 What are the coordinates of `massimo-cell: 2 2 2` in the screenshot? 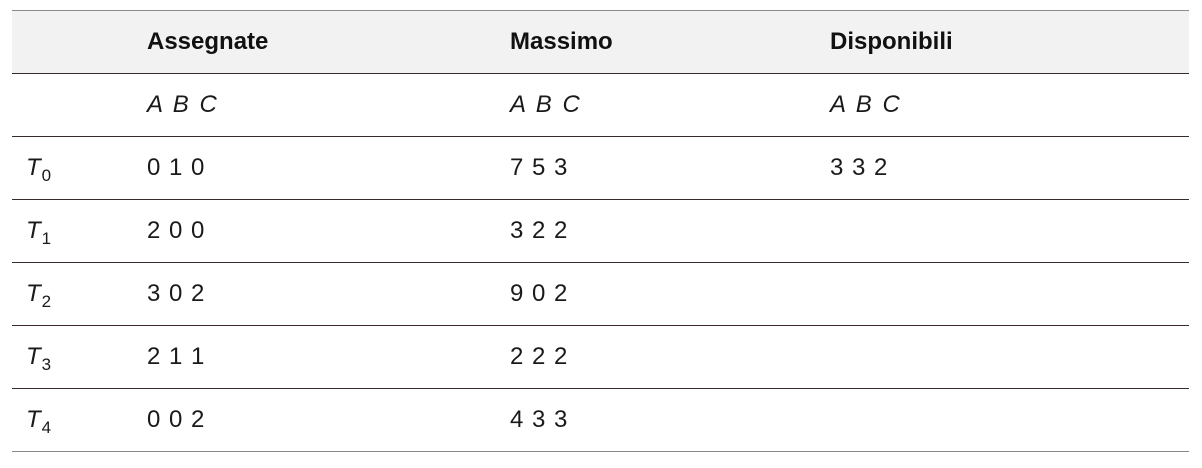 It's located at (658, 357).